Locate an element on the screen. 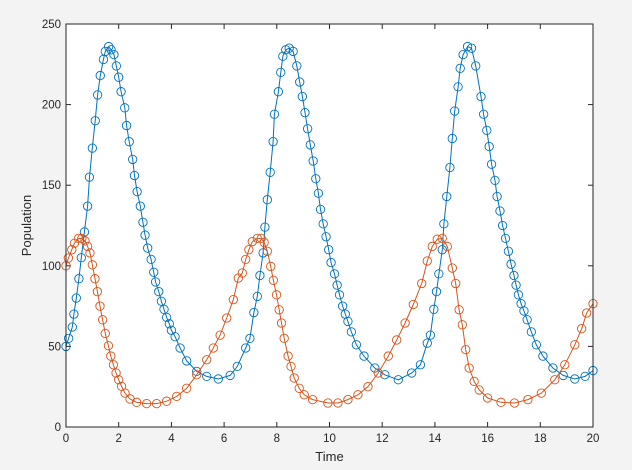 The width and height of the screenshot is (632, 470). y-tick-label: 200 is located at coordinates (51, 106).